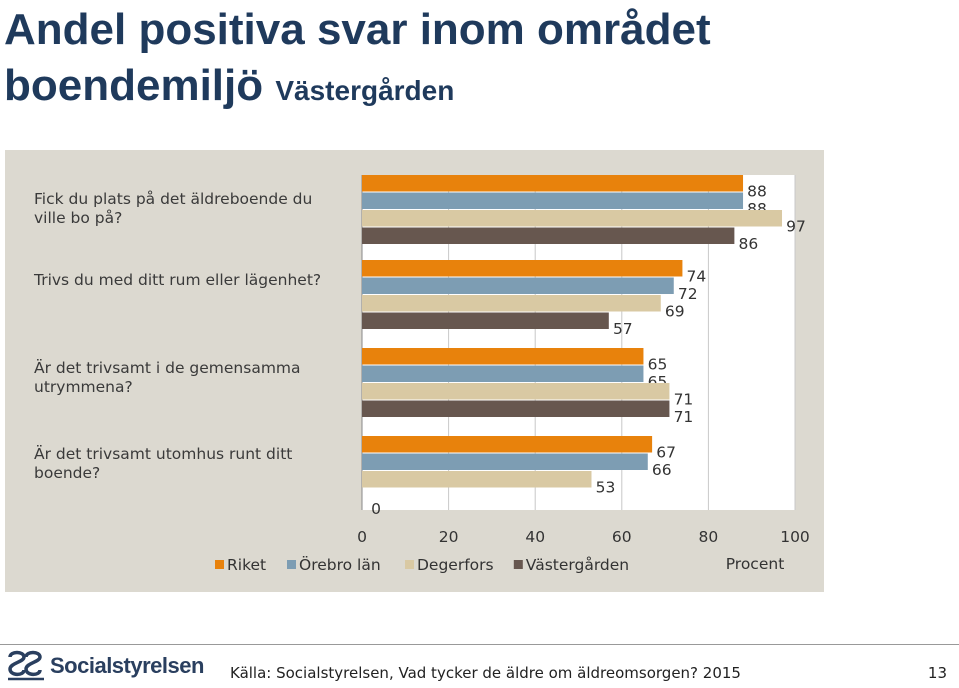 The width and height of the screenshot is (959, 688). Describe the element at coordinates (697, 277) in the screenshot. I see `value-label: 74` at that location.